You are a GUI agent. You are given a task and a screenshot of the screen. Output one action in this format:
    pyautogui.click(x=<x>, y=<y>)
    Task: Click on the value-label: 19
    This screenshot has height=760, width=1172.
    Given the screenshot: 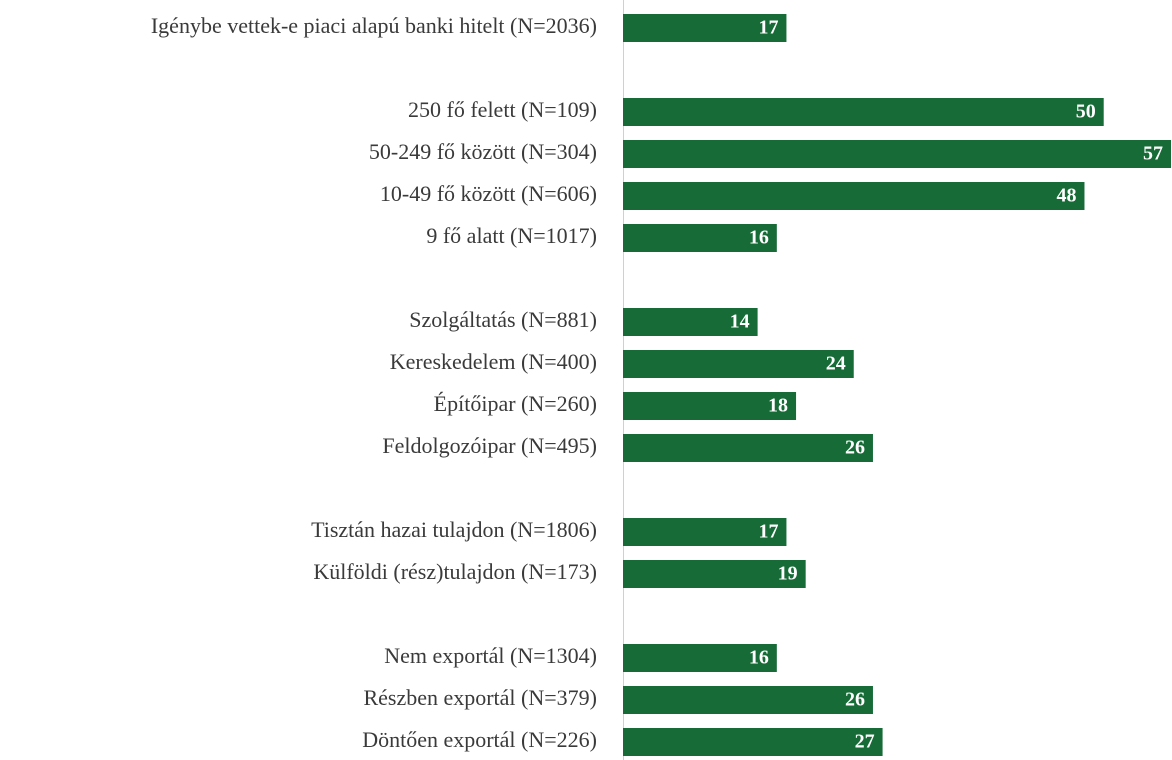 What is the action you would take?
    pyautogui.click(x=788, y=574)
    